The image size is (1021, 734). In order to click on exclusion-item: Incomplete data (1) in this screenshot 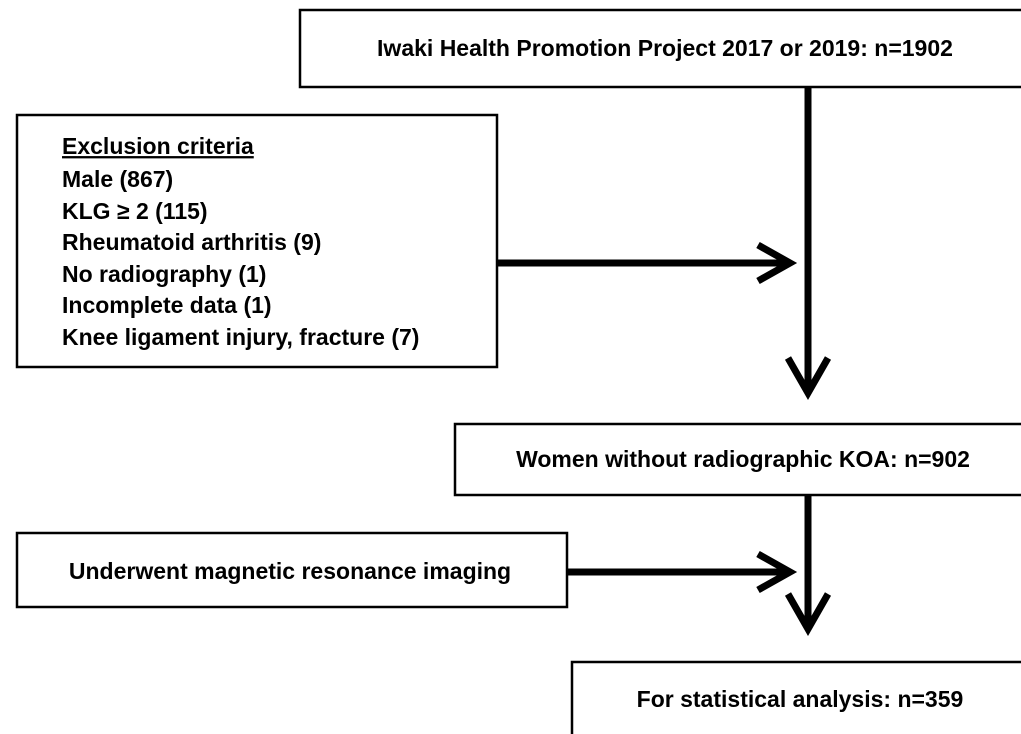, I will do `click(167, 305)`.